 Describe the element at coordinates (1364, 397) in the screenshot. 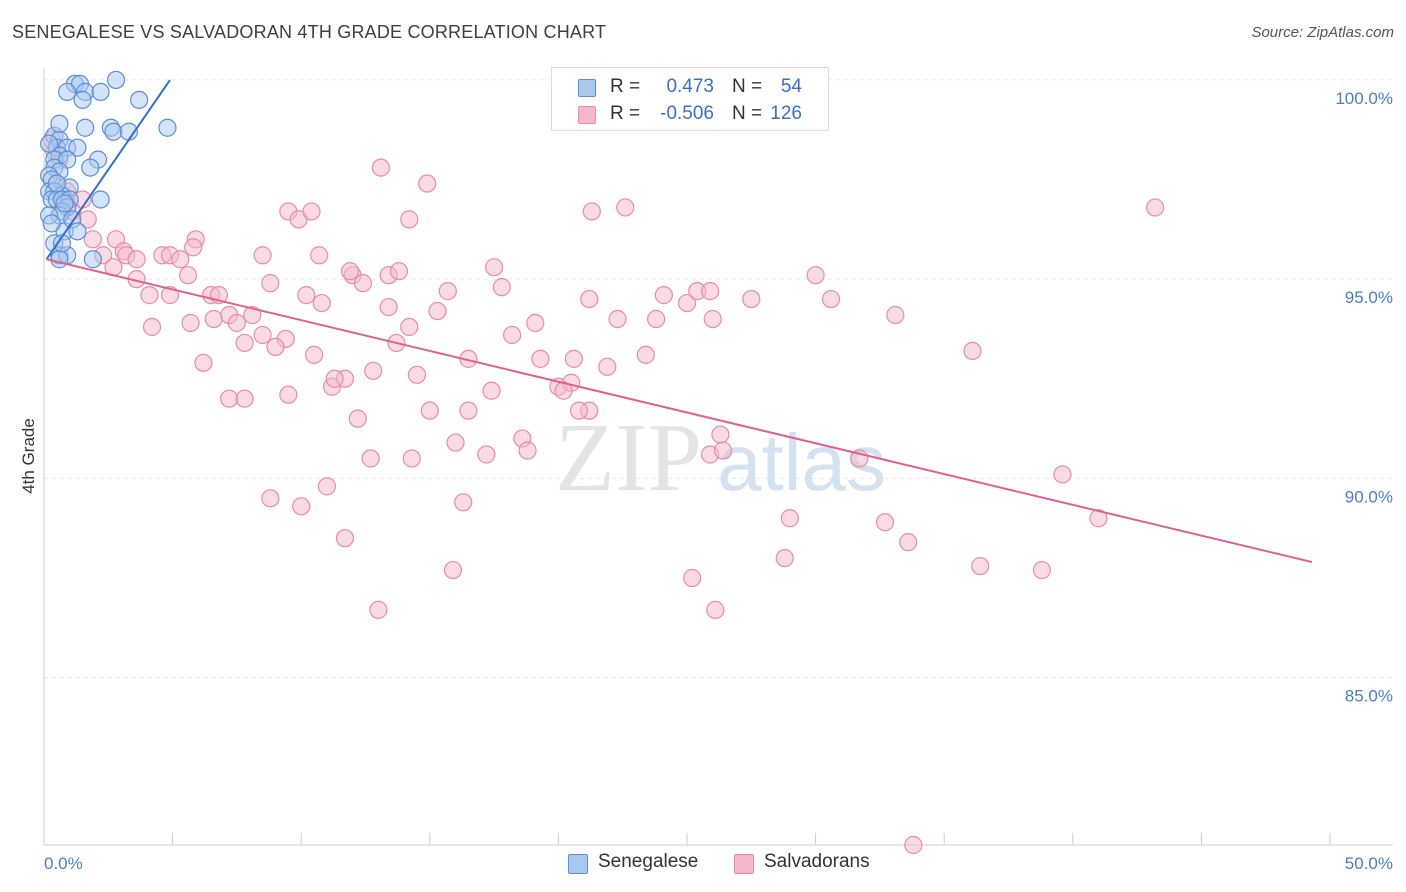

I see `y-tick-labels: 85.0% 90.0% 95.0% 100.0%` at that location.